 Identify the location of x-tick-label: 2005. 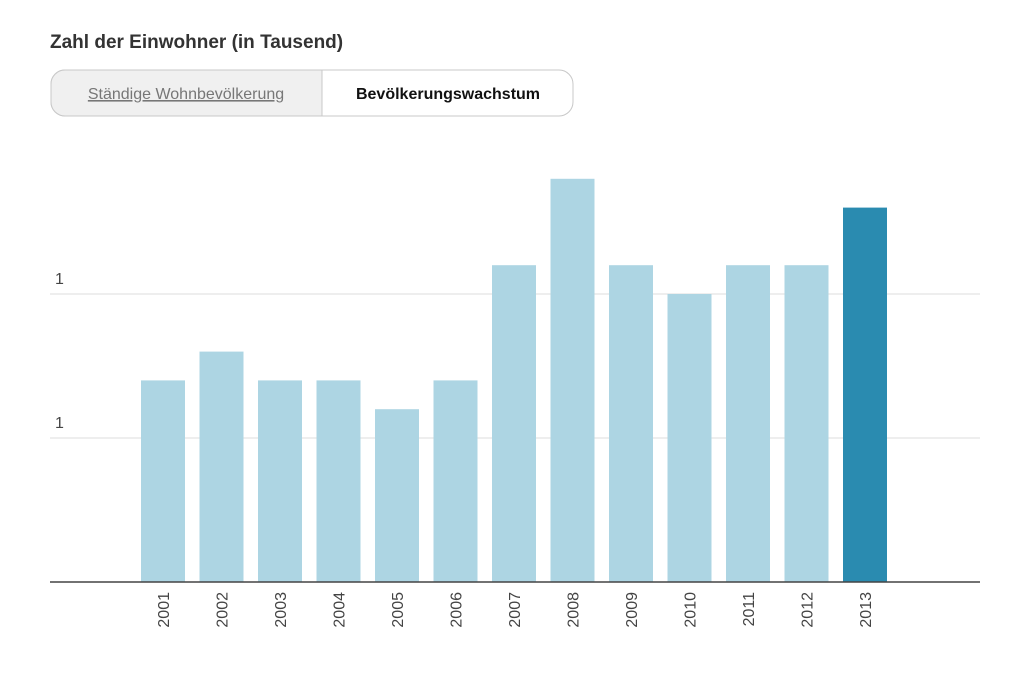
(398, 610).